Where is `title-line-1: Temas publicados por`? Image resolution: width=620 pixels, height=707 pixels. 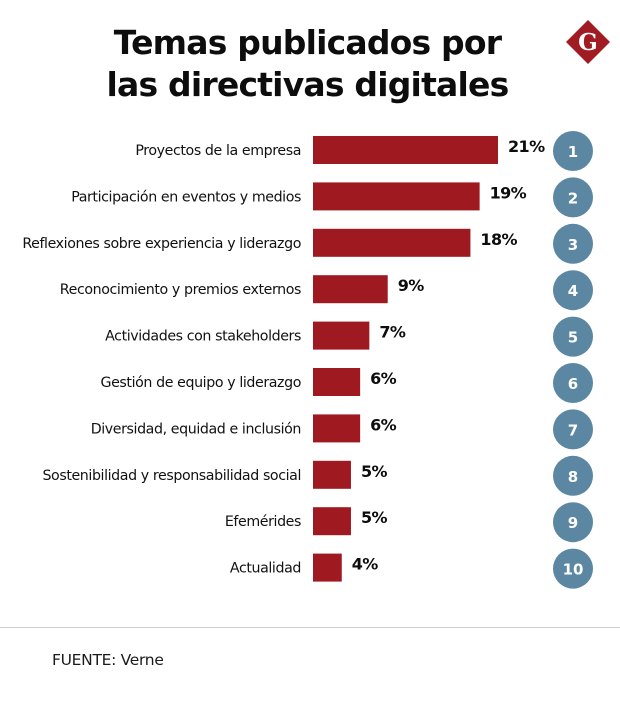 title-line-1: Temas publicados por is located at coordinates (307, 42).